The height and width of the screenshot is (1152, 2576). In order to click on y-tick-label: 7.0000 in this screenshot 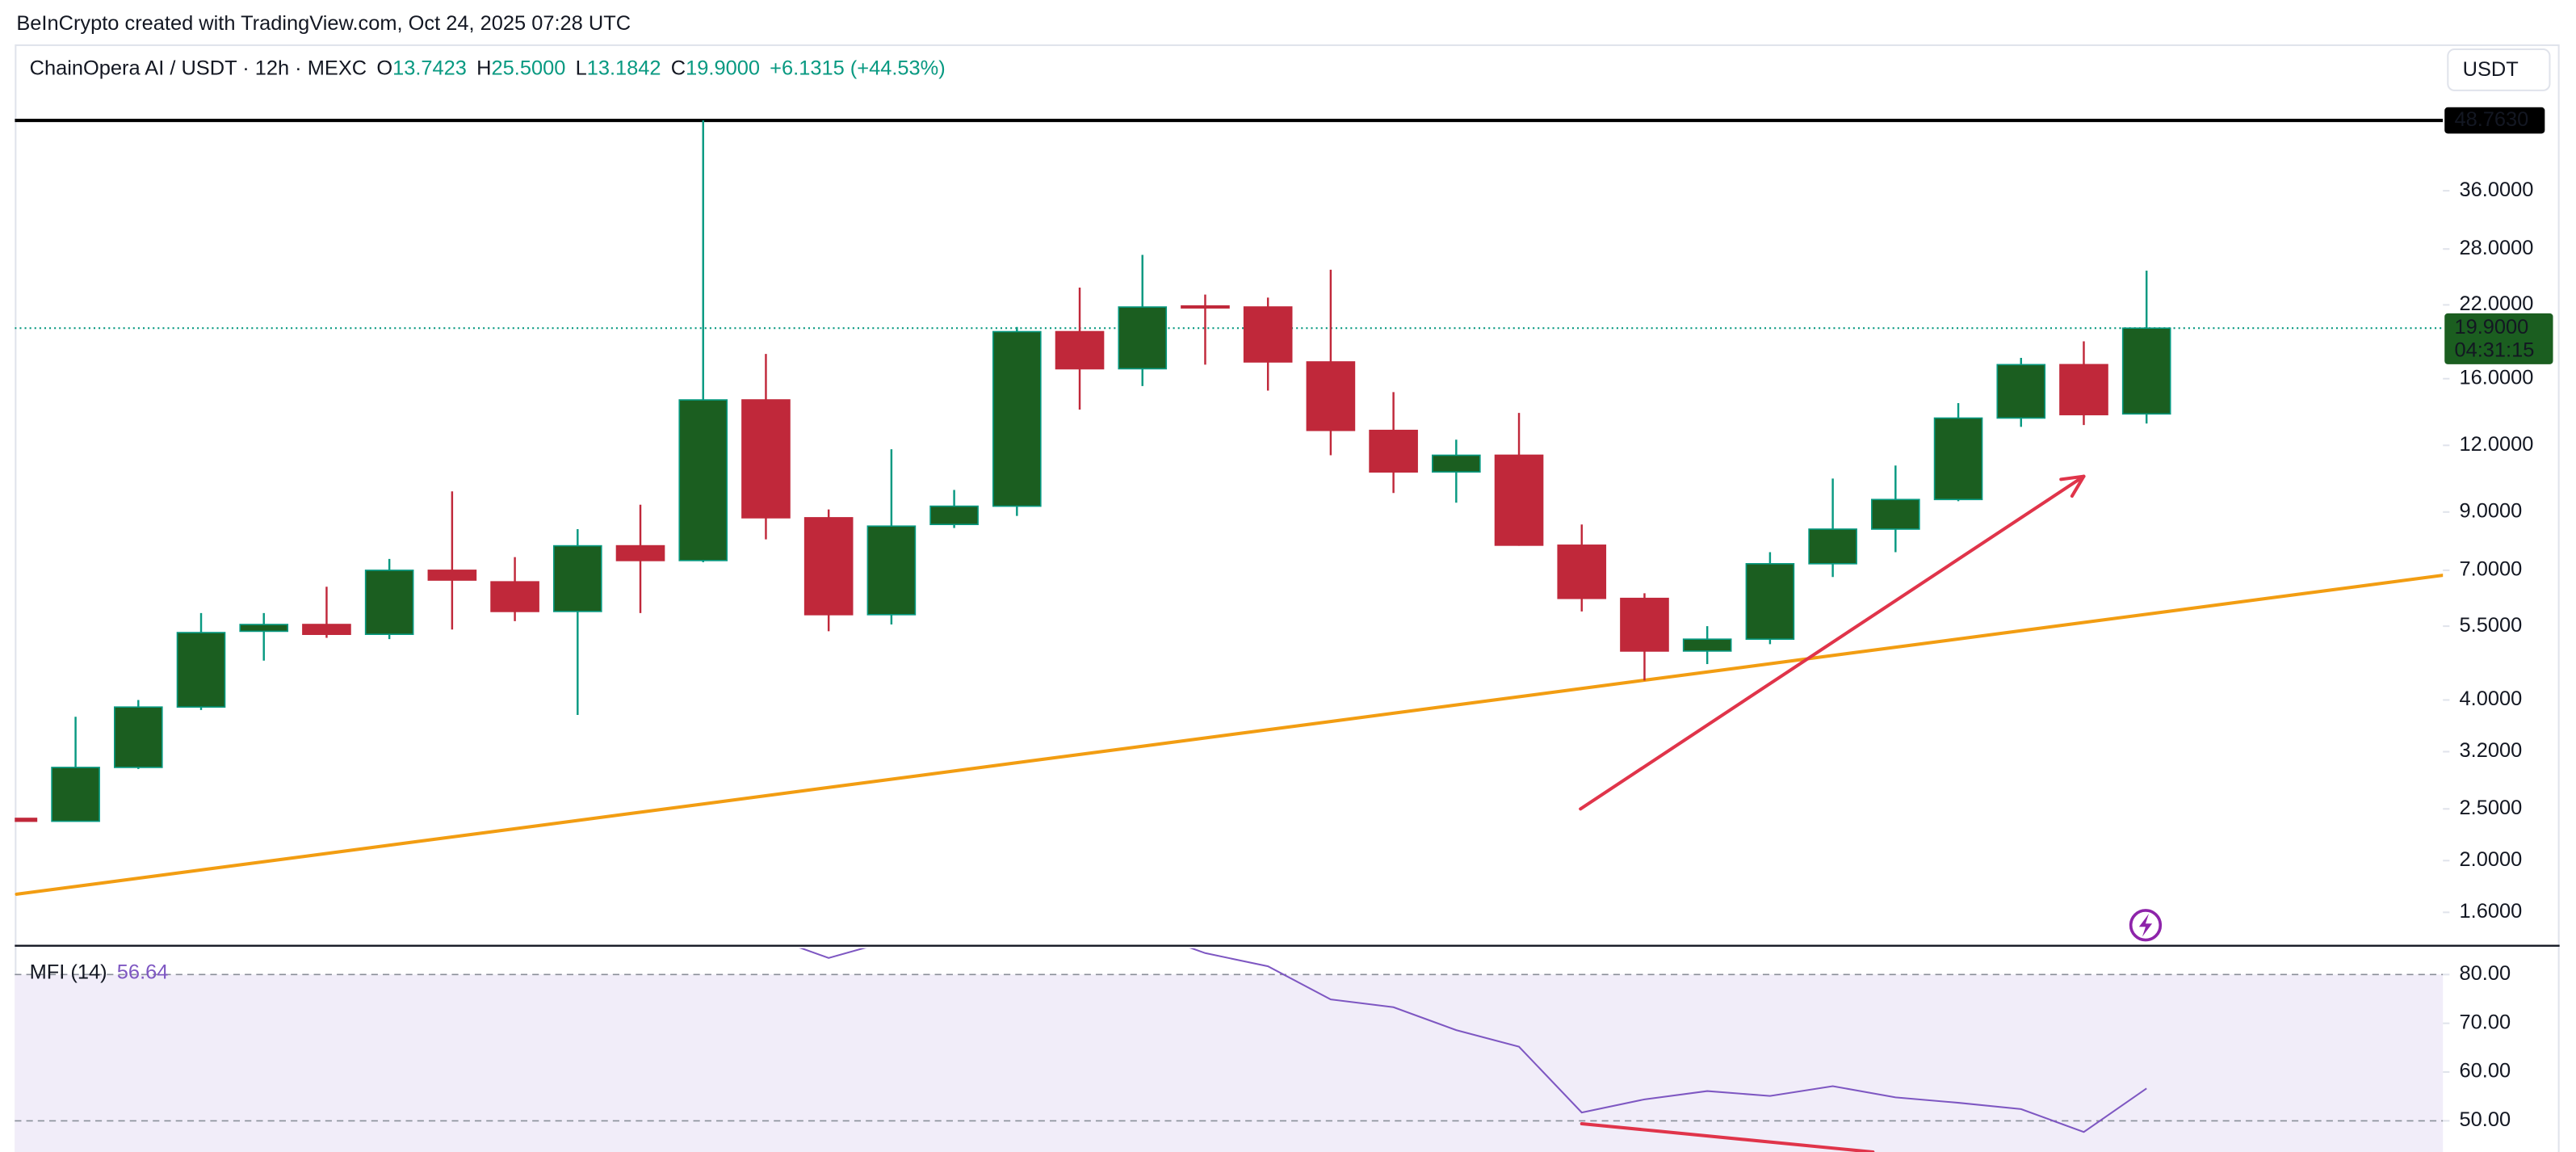, I will do `click(2491, 570)`.